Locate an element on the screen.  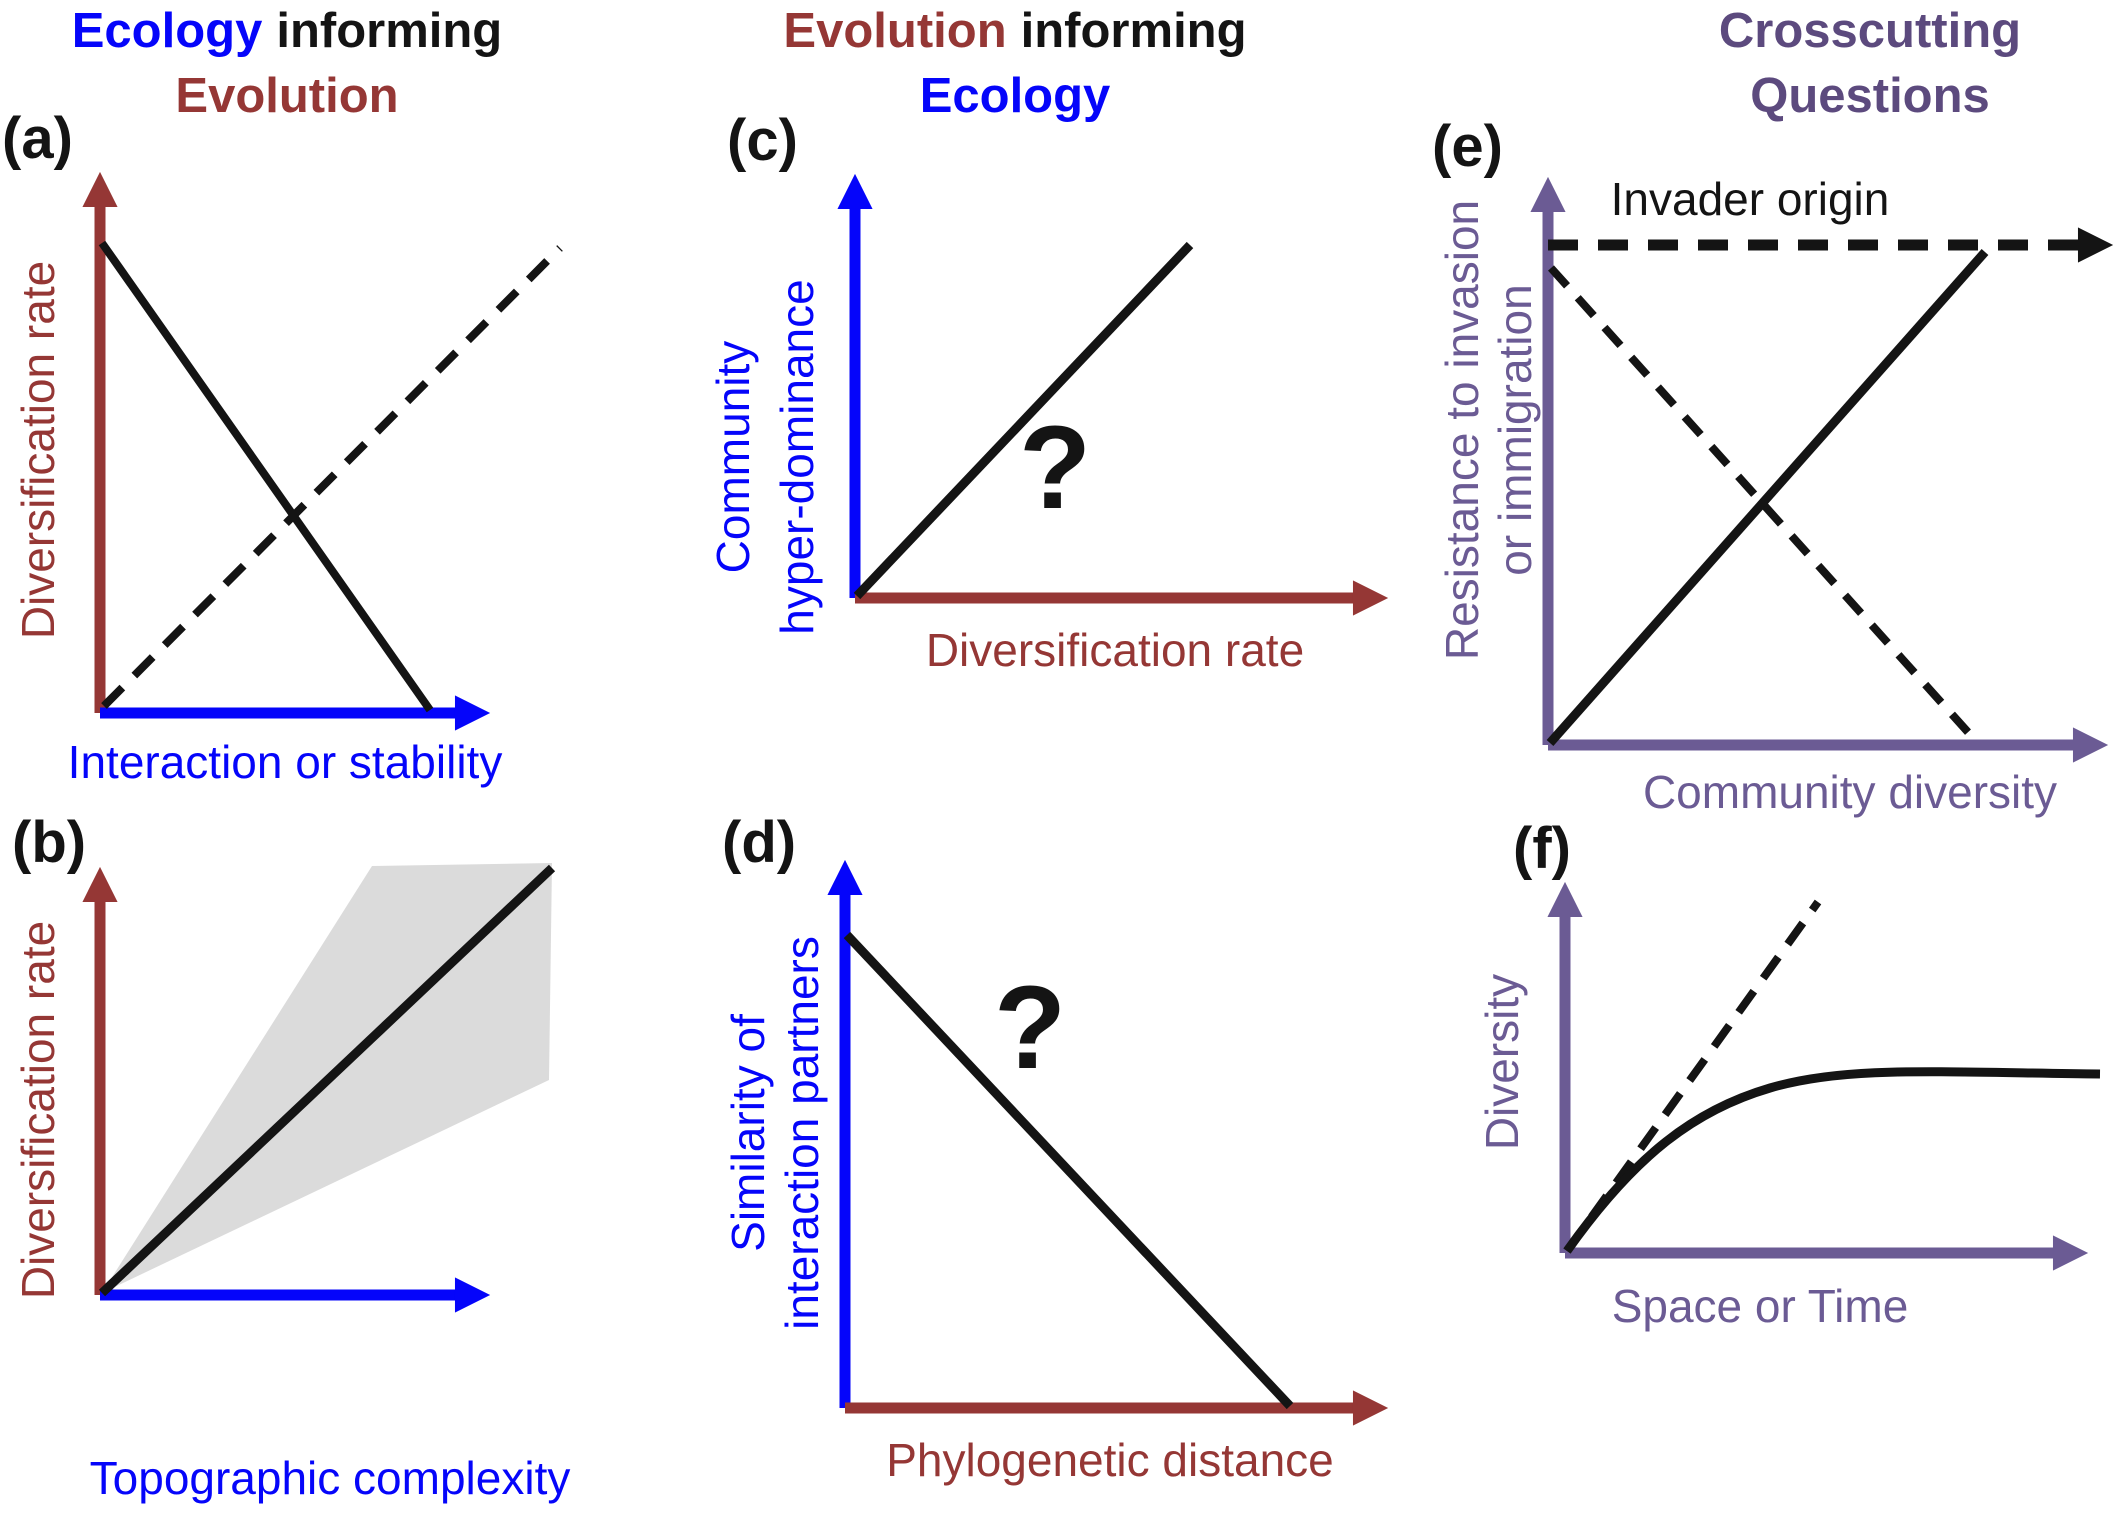
panel-d-solid-line is located at coordinates (1068, 1170).